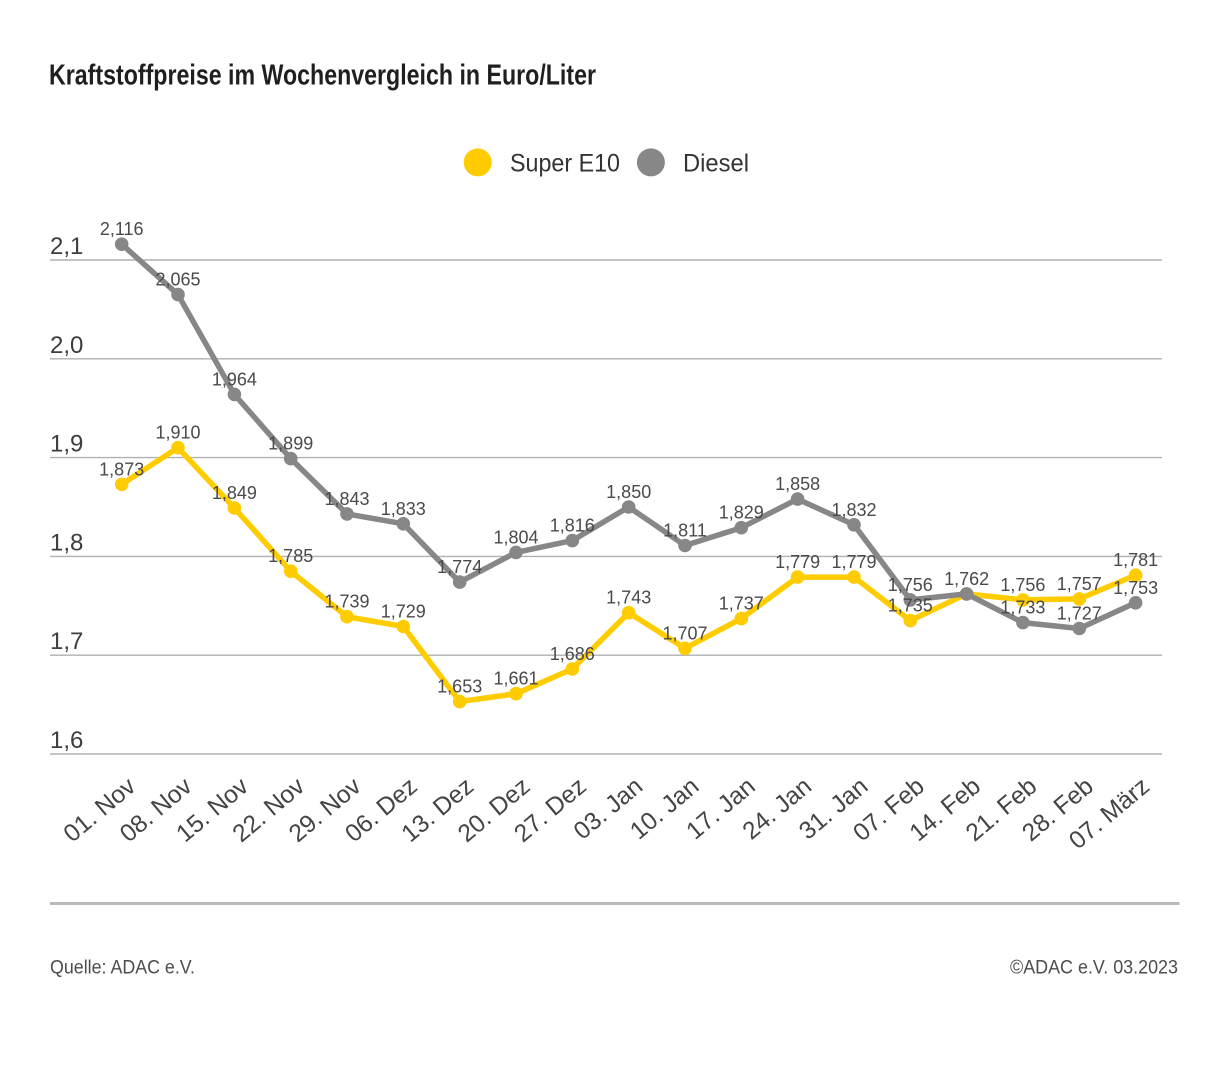 The image size is (1230, 1080). What do you see at coordinates (122, 968) in the screenshot?
I see `svg-text: Quelle: ADAC e.V.` at bounding box center [122, 968].